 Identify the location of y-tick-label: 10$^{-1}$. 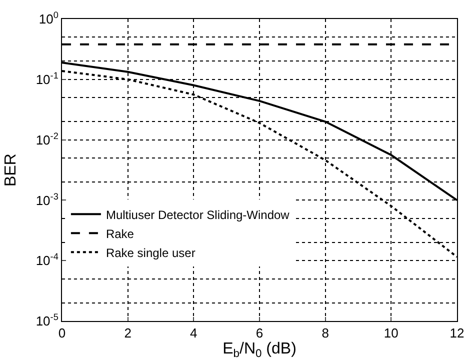
(47, 78).